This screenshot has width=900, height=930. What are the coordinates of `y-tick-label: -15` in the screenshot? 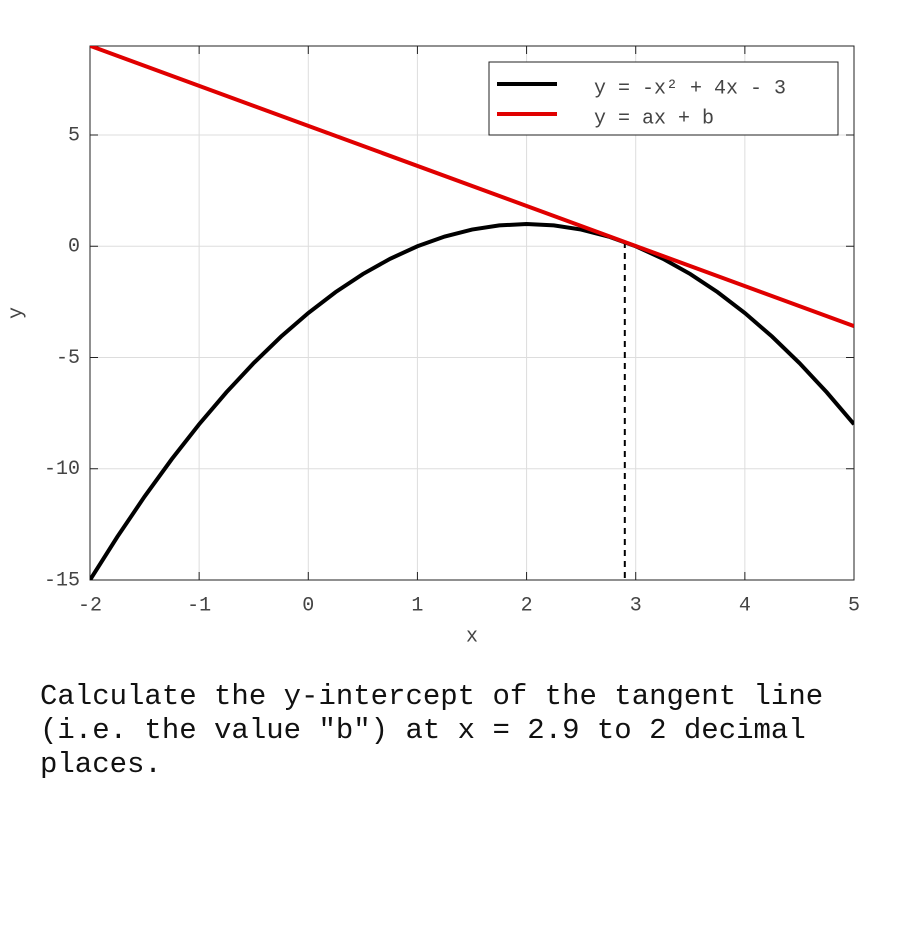 It's located at (62, 580).